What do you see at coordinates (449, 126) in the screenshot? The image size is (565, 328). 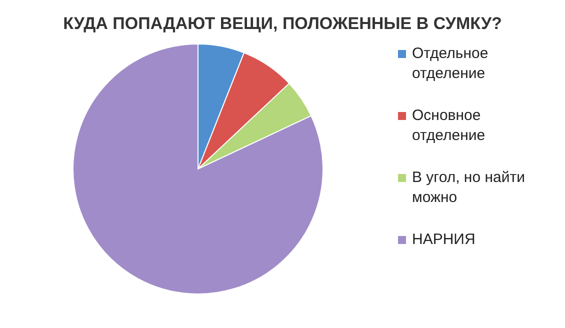 I see `legend-label: Основное отделение` at bounding box center [449, 126].